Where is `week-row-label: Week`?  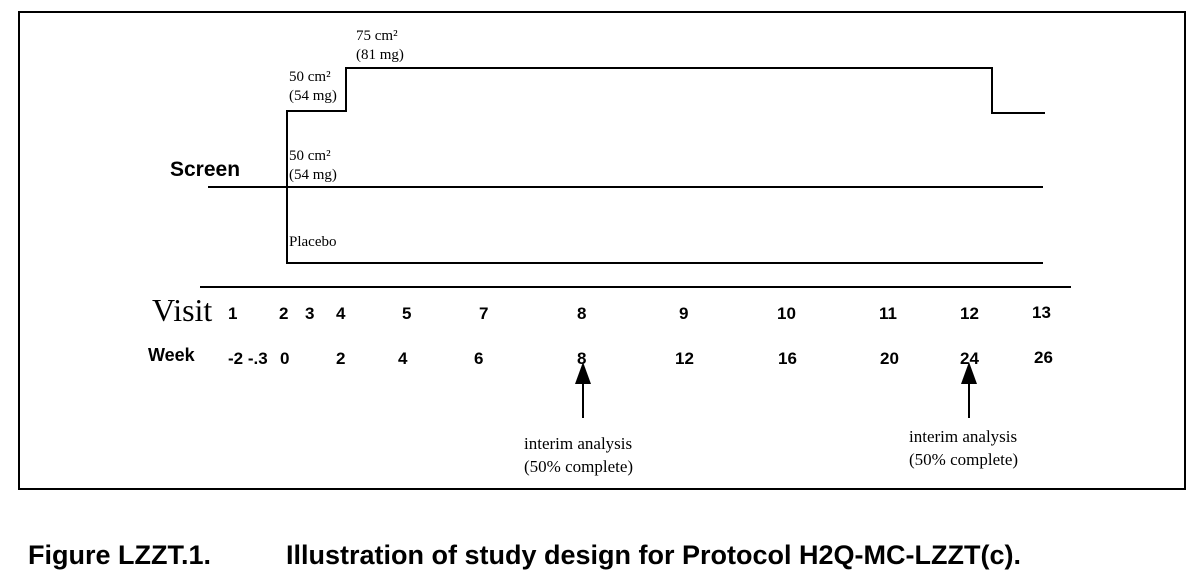
week-row-label: Week is located at coordinates (171, 355).